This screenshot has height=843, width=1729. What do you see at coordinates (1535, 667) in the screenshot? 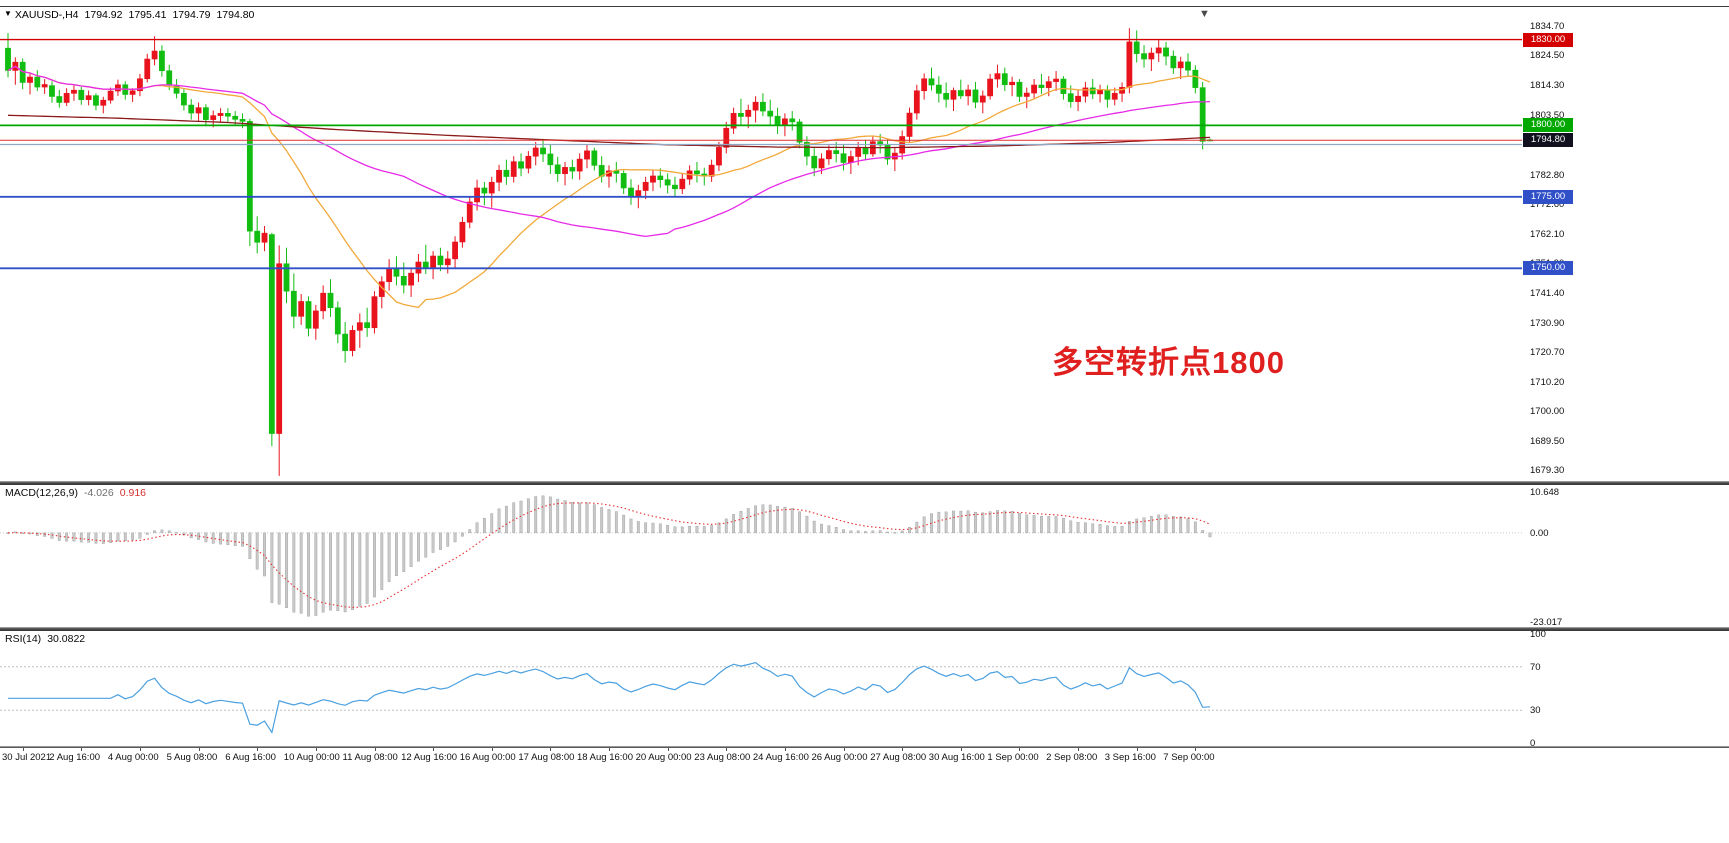
I see `rsi-tick-label: 70` at bounding box center [1535, 667].